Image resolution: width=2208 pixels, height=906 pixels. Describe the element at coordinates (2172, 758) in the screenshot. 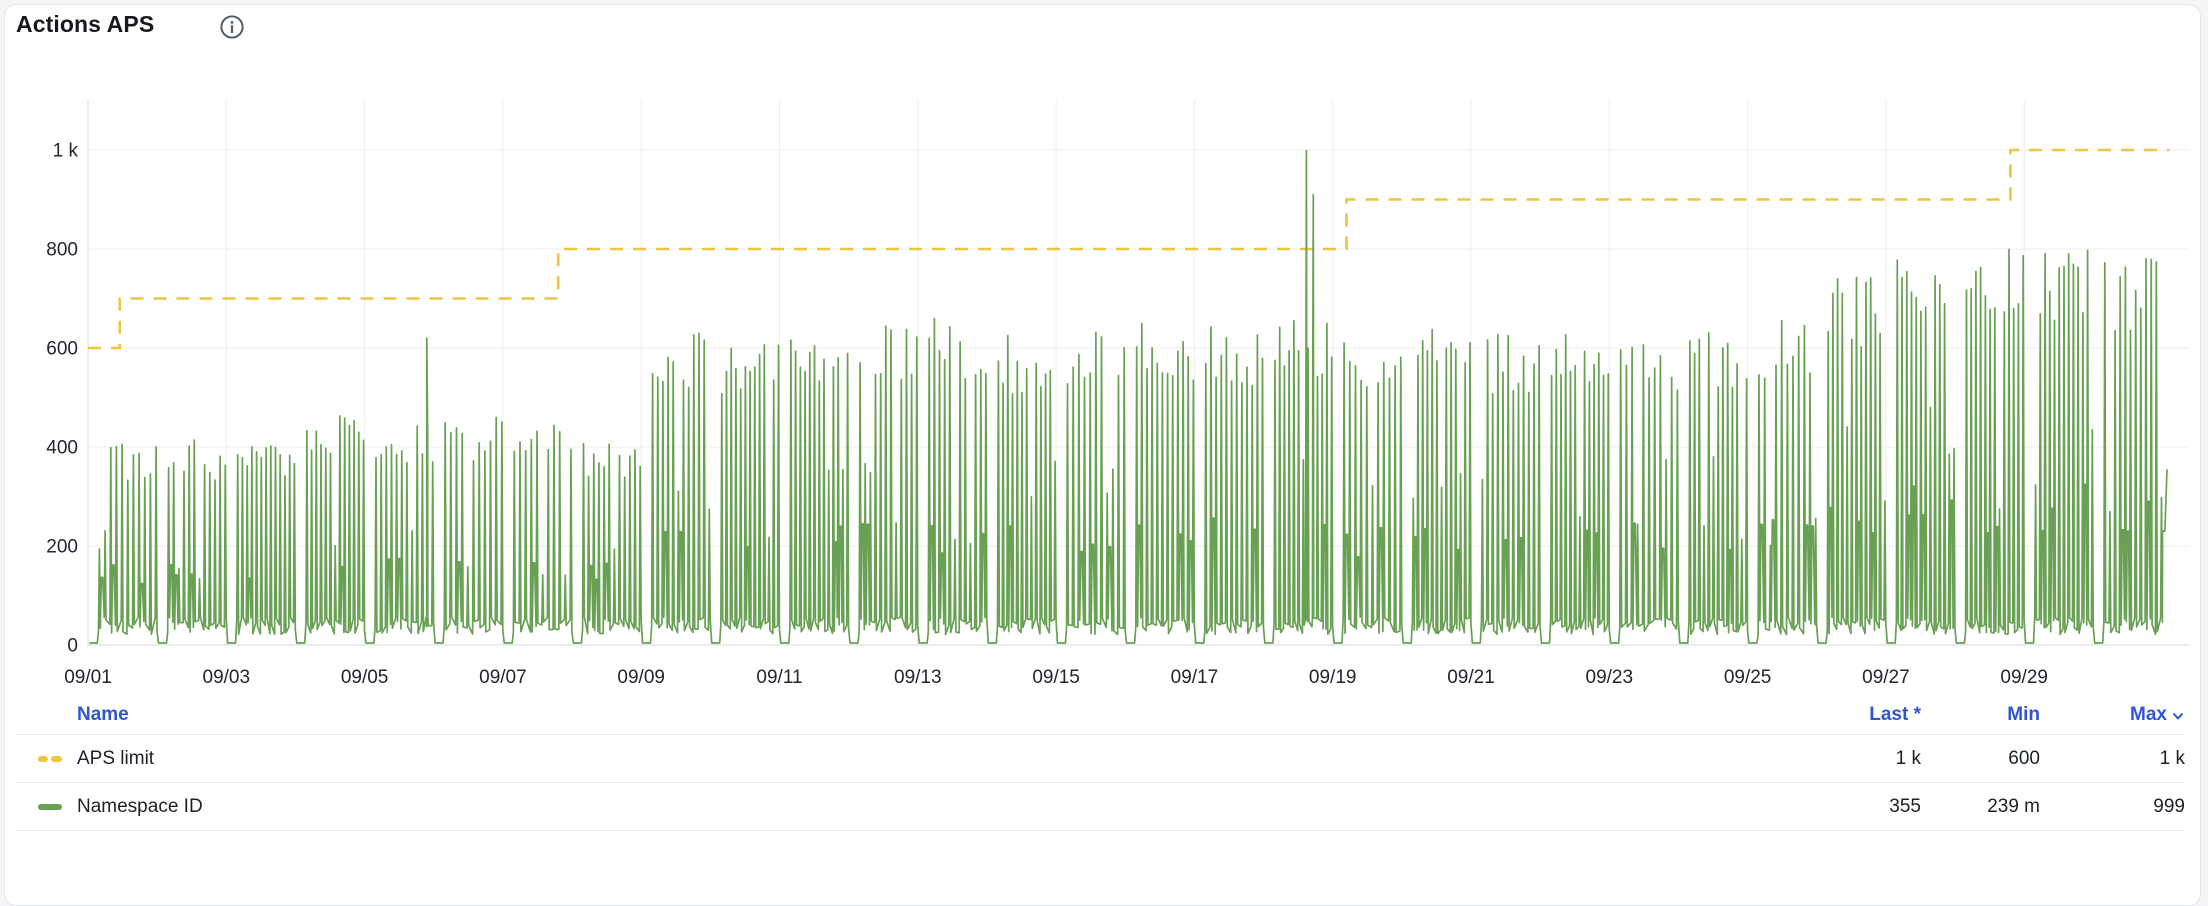

I see `stat-max: 1 k` at that location.